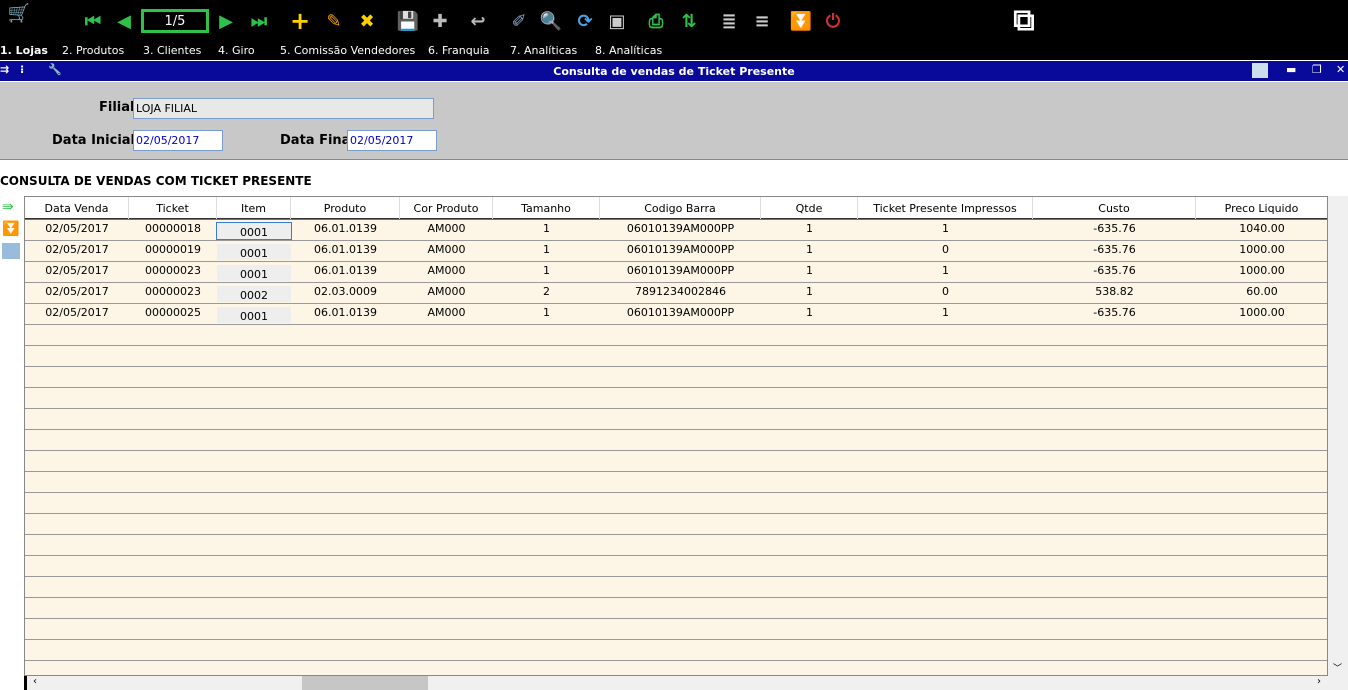  What do you see at coordinates (392, 140) in the screenshot?
I see `data-final-field: 02/05/2017` at bounding box center [392, 140].